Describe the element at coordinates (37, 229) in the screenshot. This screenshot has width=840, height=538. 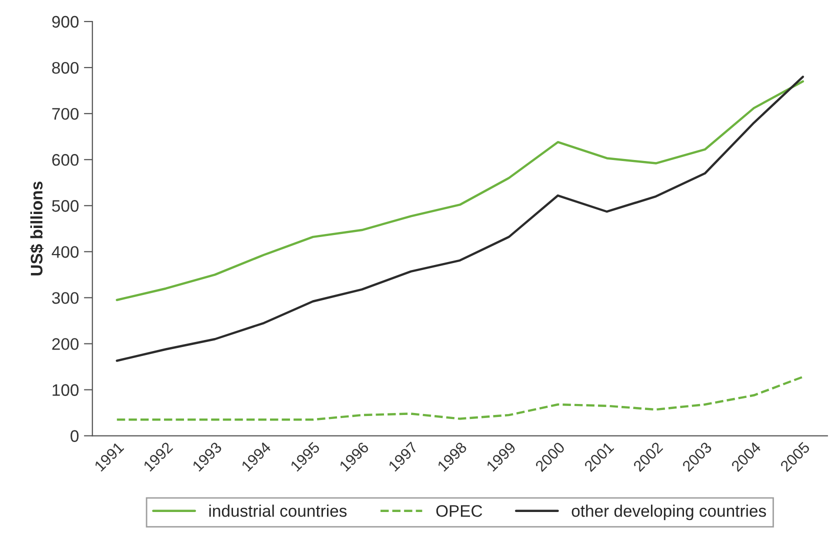
I see `y-axis-title: US$ billions` at that location.